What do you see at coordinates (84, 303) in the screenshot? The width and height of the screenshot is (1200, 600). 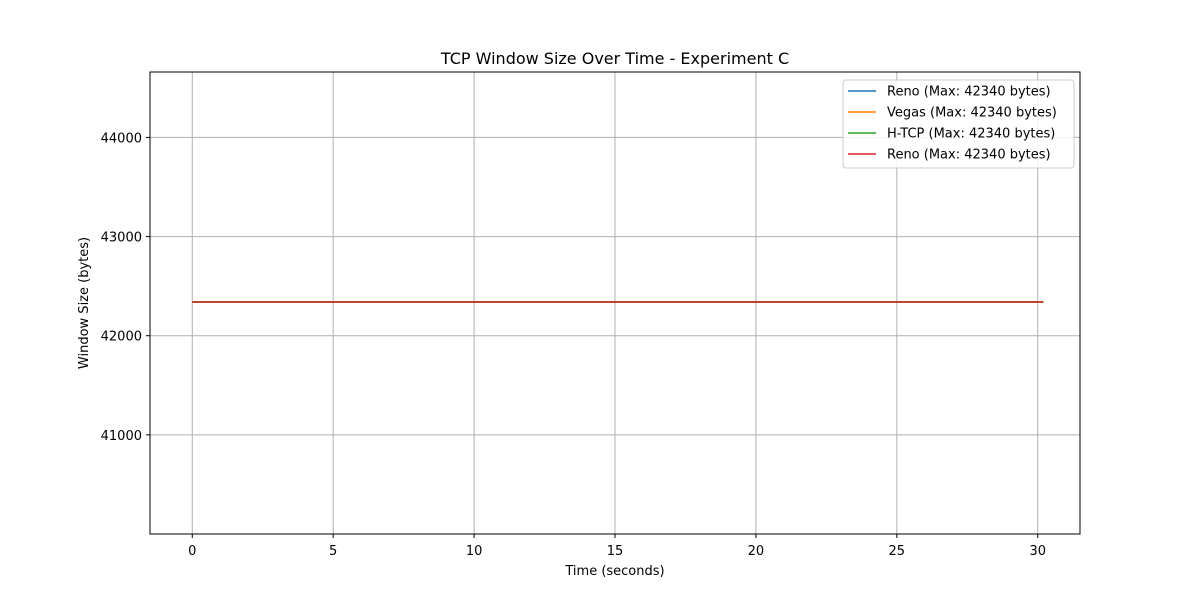 I see `y-axis-title: Window Size (bytes)` at bounding box center [84, 303].